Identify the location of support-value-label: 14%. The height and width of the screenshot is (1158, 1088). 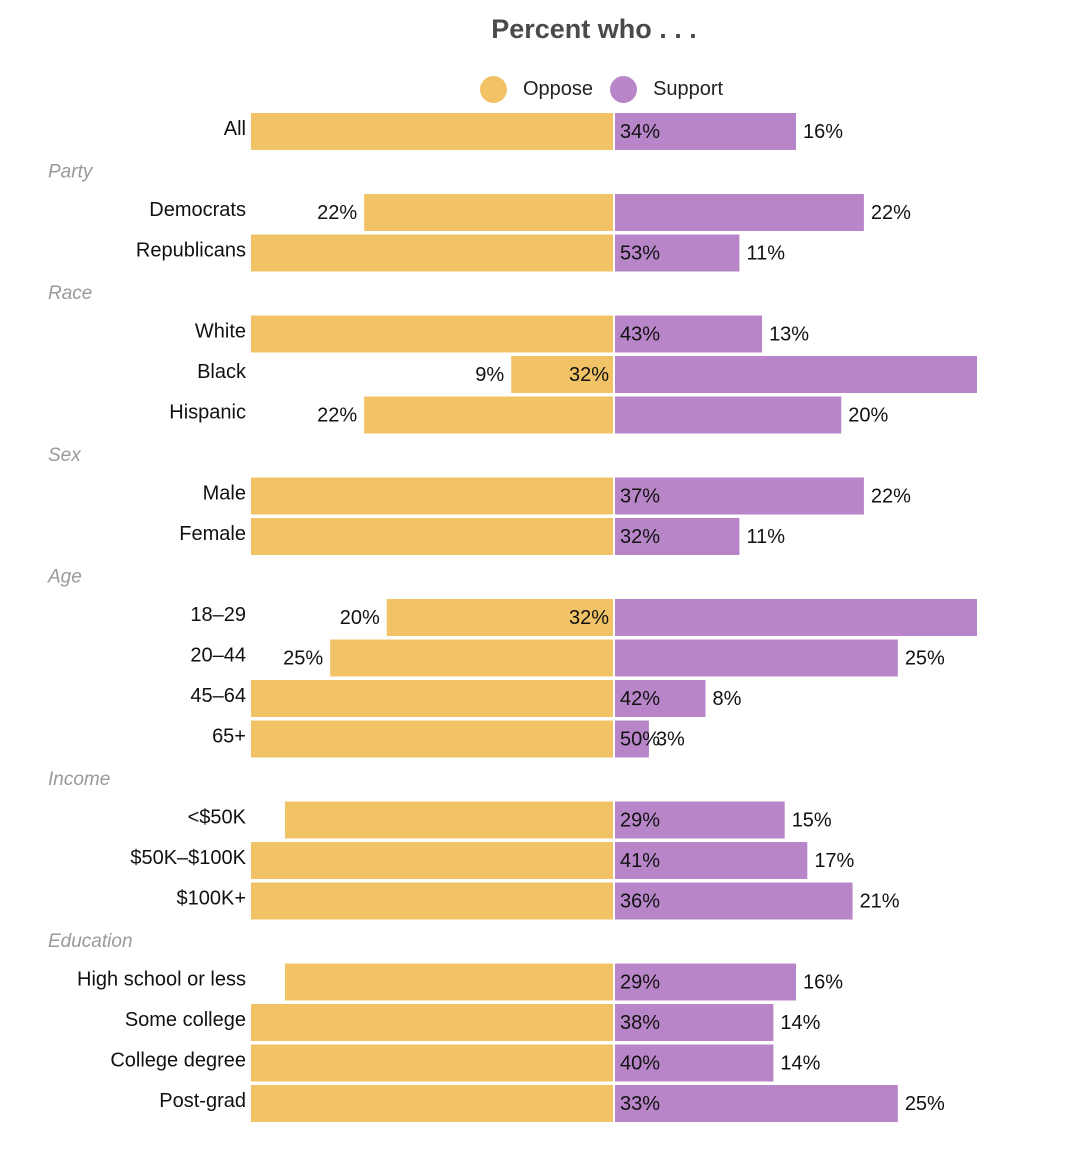
(800, 1023).